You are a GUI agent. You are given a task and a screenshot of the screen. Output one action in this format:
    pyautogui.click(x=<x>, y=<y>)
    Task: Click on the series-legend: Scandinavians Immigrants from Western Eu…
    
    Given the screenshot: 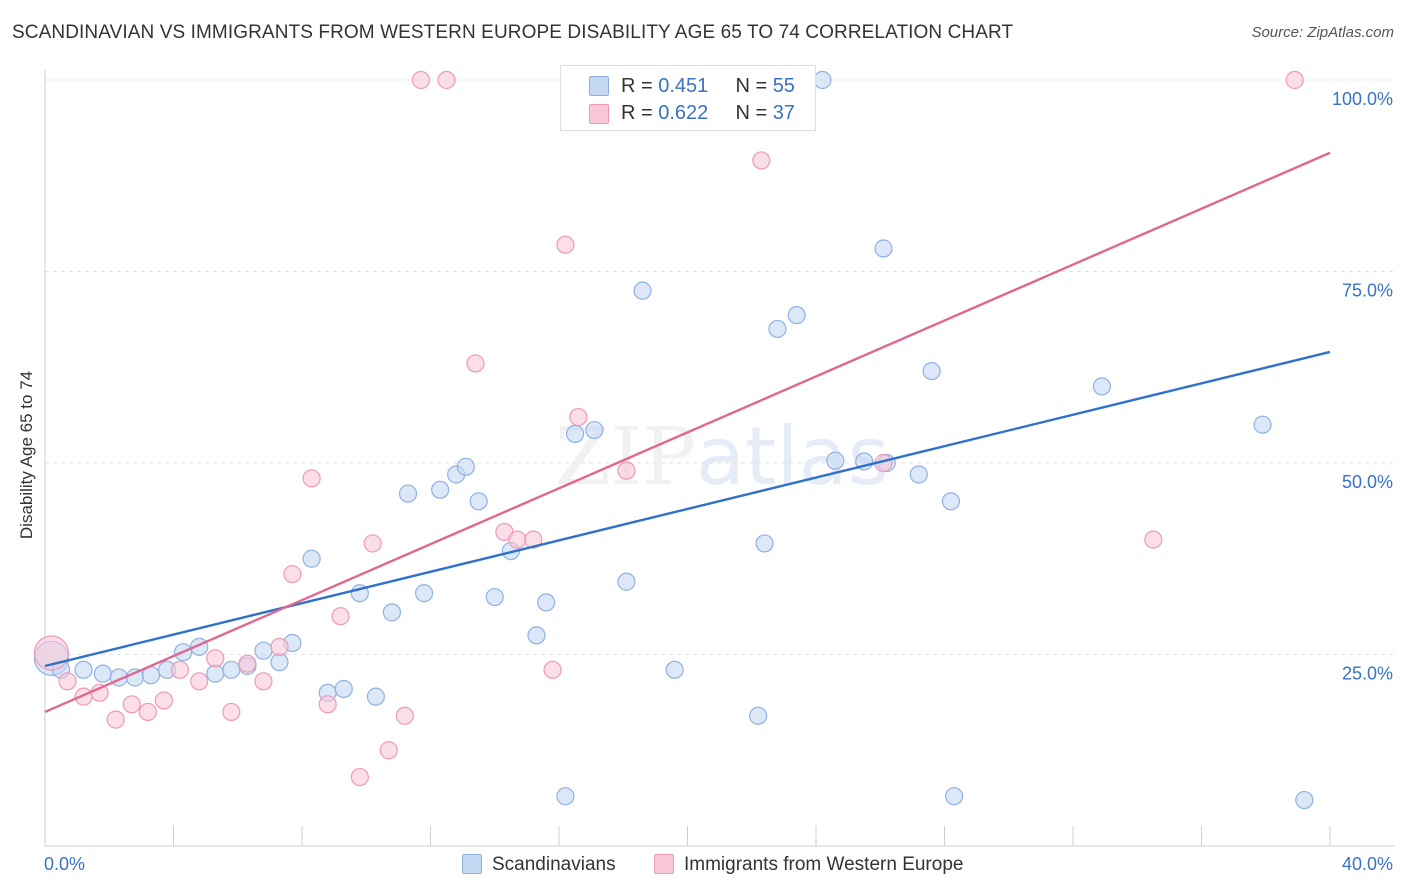 What is the action you would take?
    pyautogui.click(x=703, y=865)
    